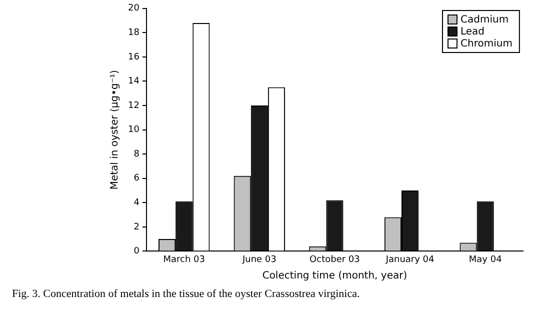 This screenshot has height=320, width=533. Describe the element at coordinates (484, 20) in the screenshot. I see `legend-label: Cadmium` at that location.